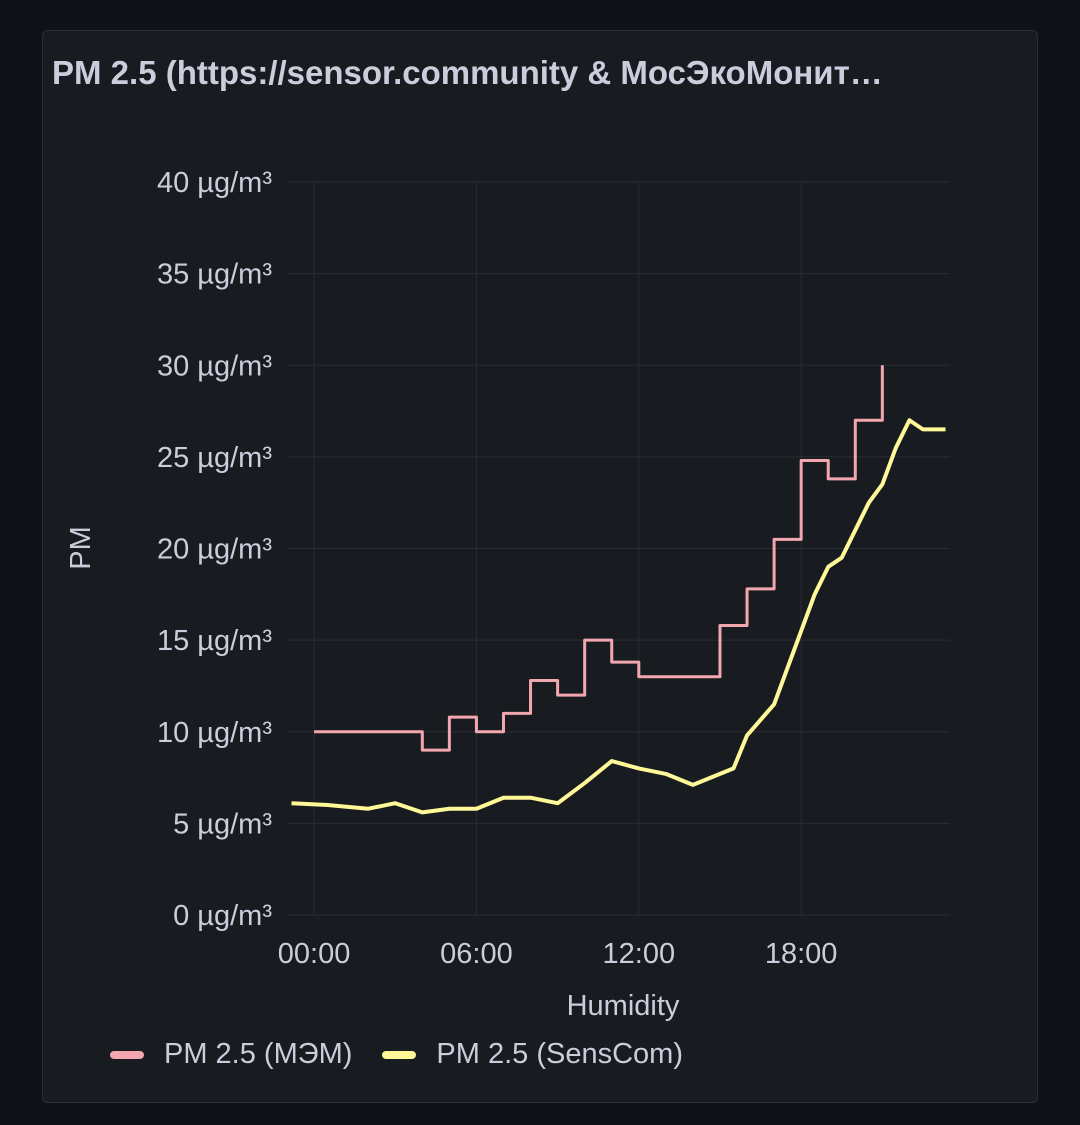 The width and height of the screenshot is (1080, 1125). What do you see at coordinates (214, 733) in the screenshot?
I see `y-tick-label: 10 µg/m³` at bounding box center [214, 733].